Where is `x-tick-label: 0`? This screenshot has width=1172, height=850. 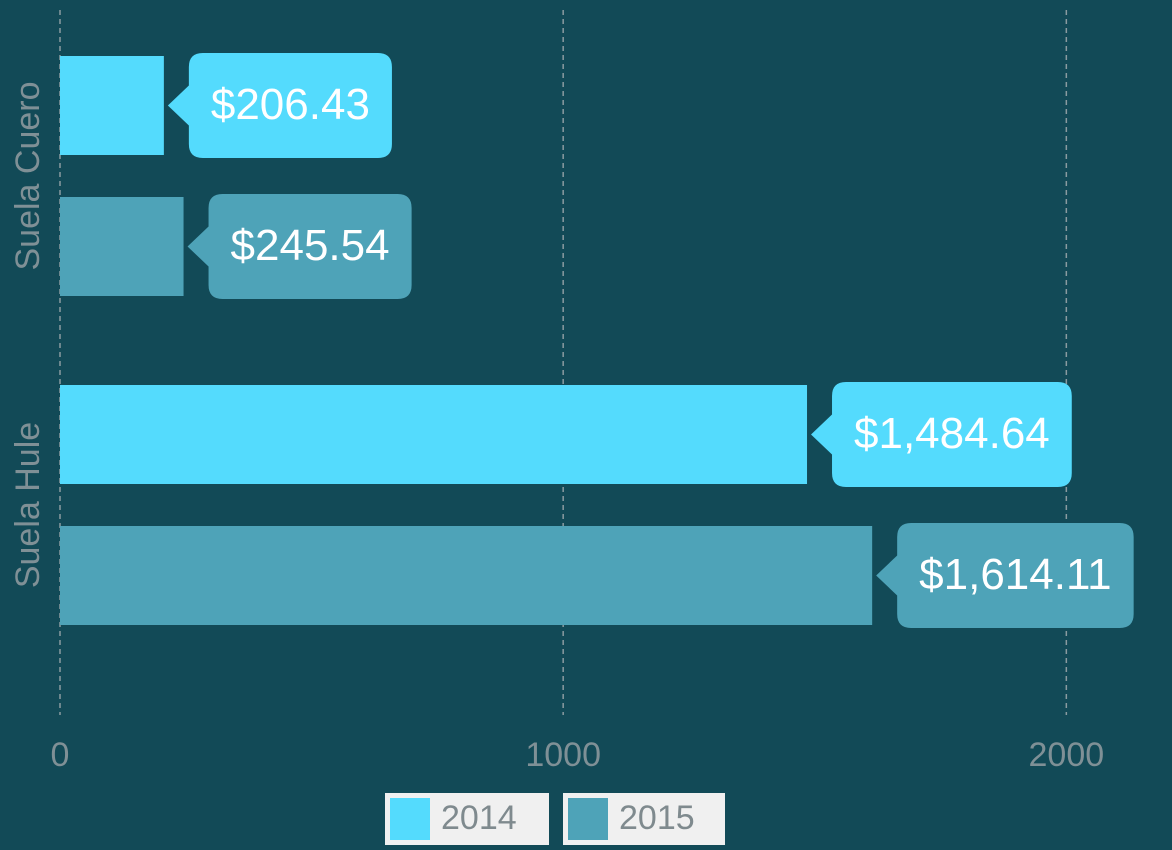 x-tick-label: 0 is located at coordinates (60, 755).